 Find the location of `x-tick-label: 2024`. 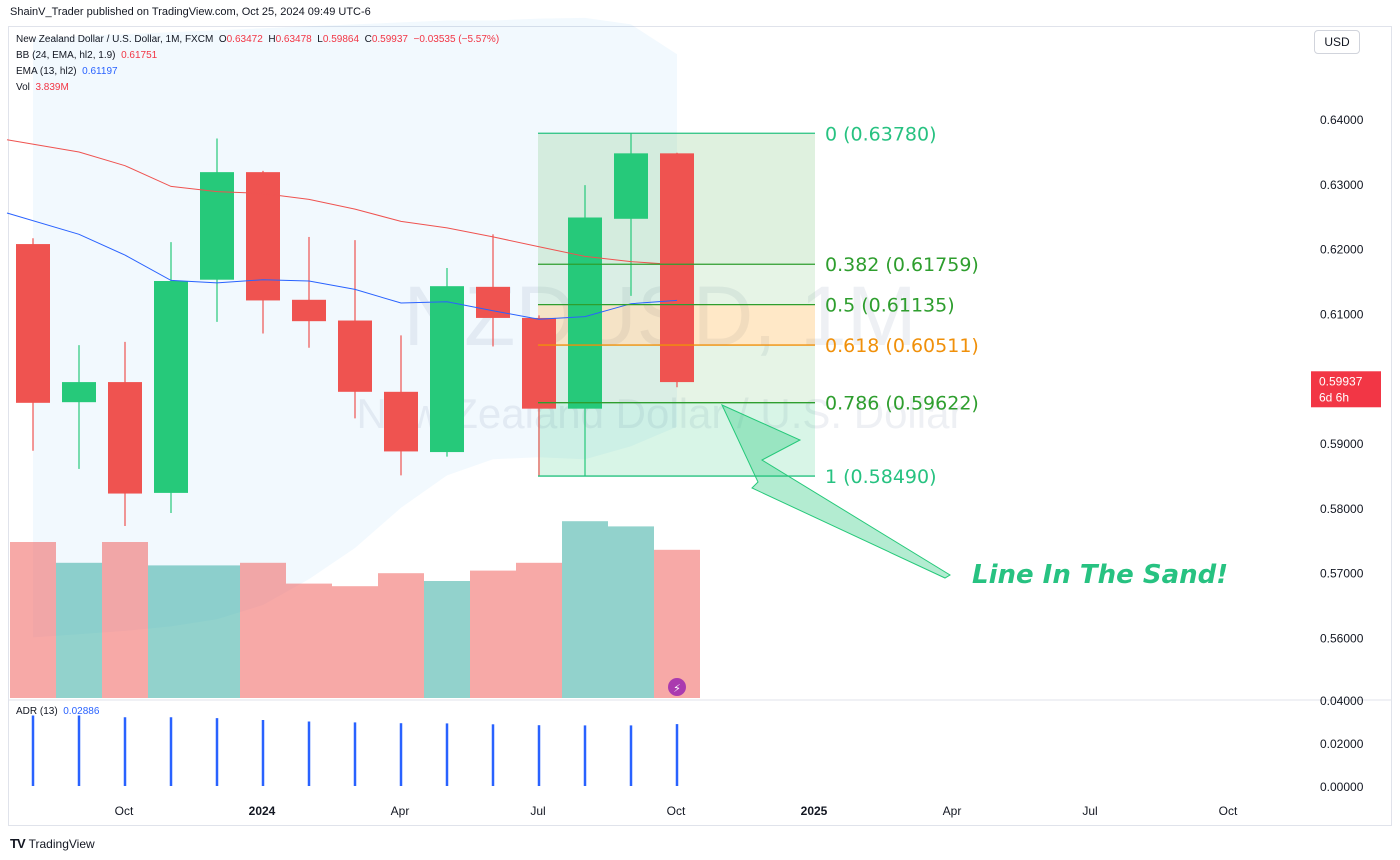

x-tick-label: 2024 is located at coordinates (262, 811).